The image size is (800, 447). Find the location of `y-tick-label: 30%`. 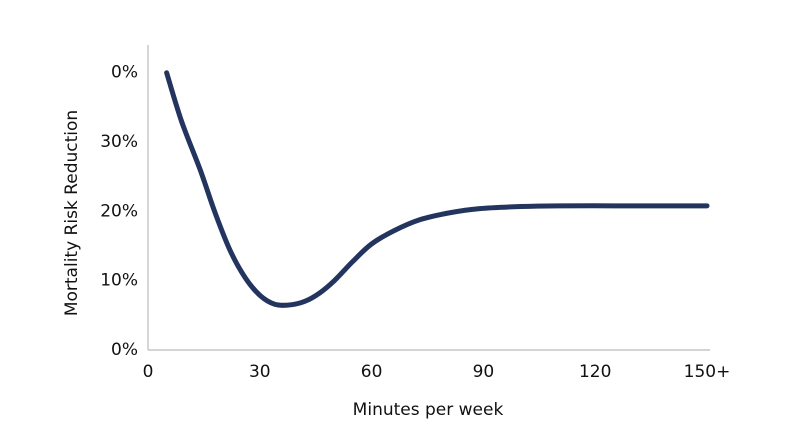

y-tick-label: 30% is located at coordinates (119, 142).